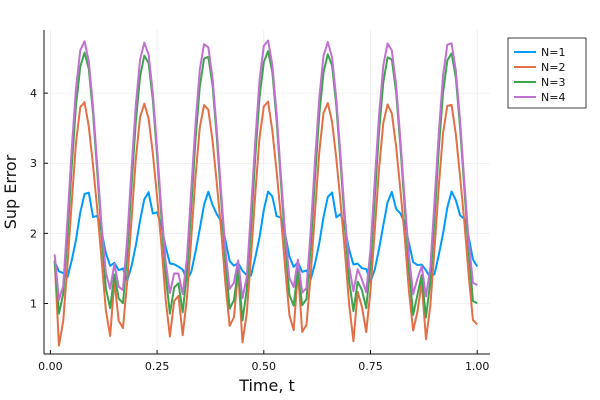 The image size is (600, 400). What do you see at coordinates (39, 199) in the screenshot?
I see `y-ticks: 1 2 3 4` at bounding box center [39, 199].